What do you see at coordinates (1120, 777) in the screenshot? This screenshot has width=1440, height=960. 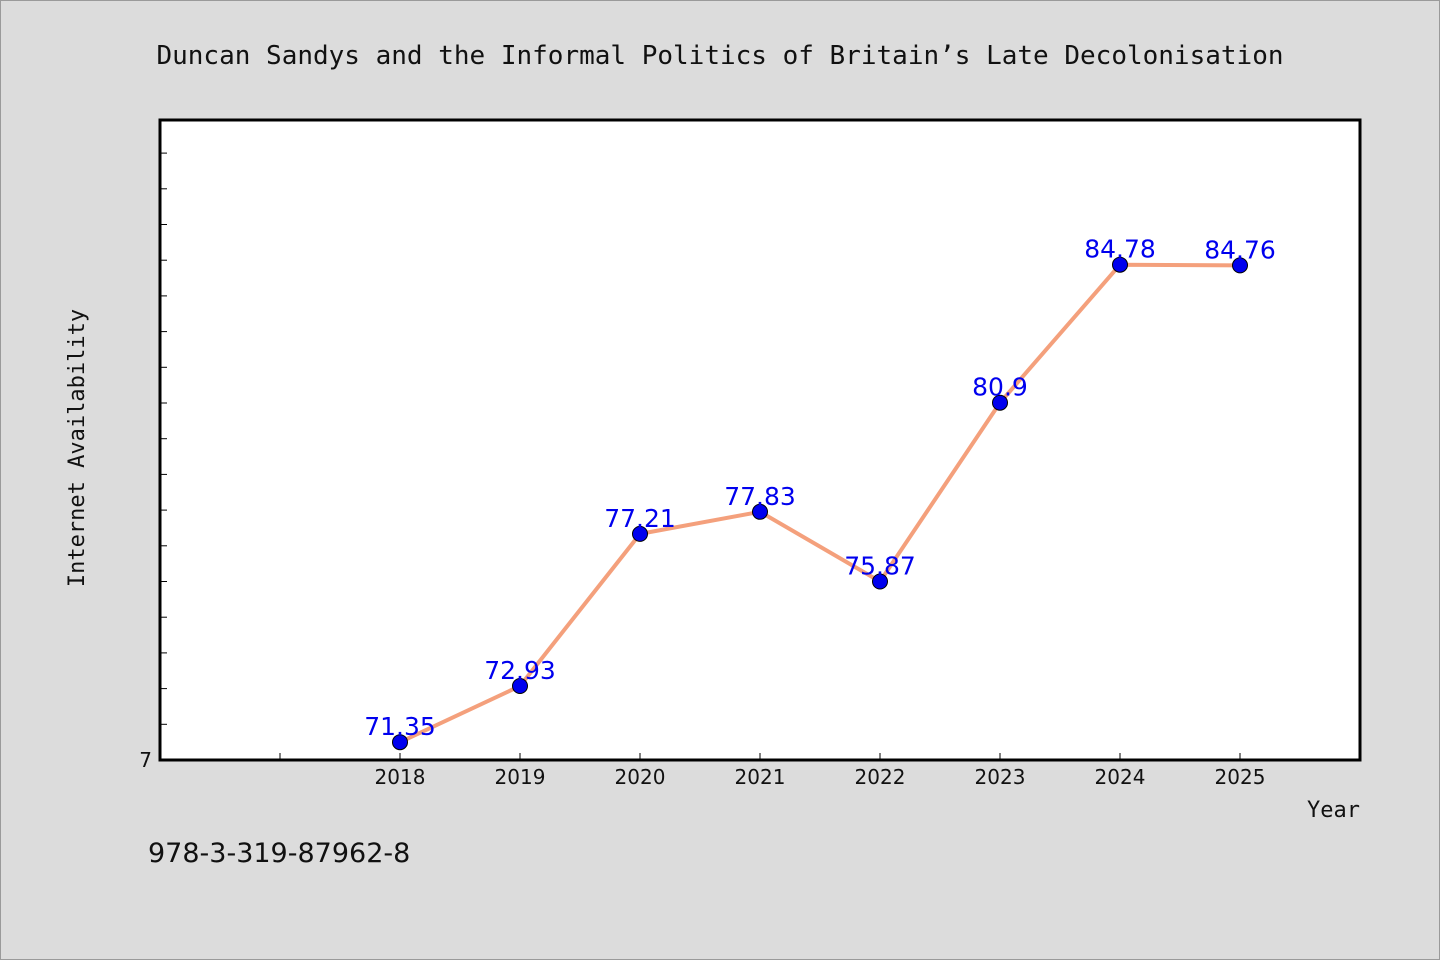 I see `x-tick-label: 2024` at bounding box center [1120, 777].